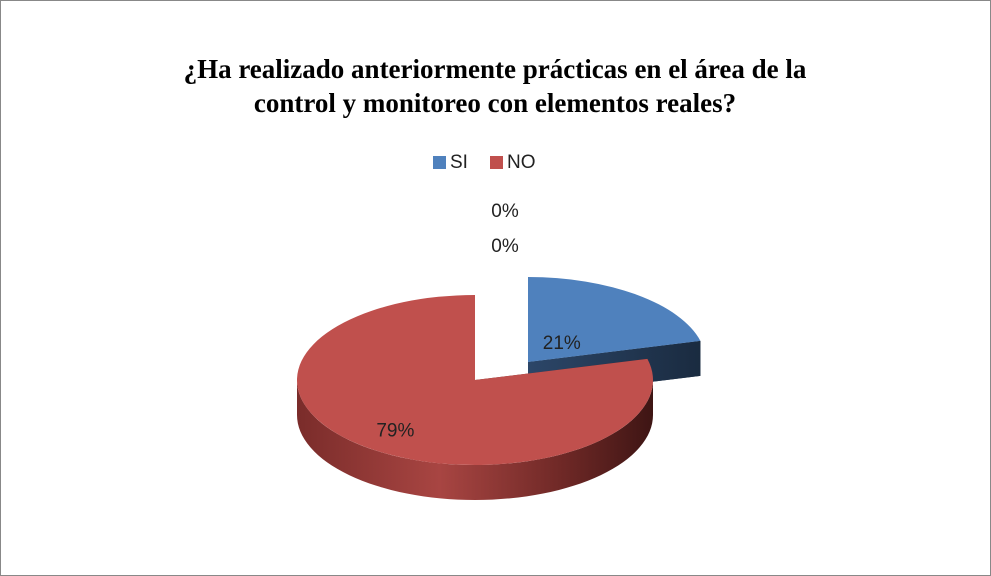 This screenshot has width=991, height=576. Describe the element at coordinates (395, 431) in the screenshot. I see `data-label: 79%` at that location.